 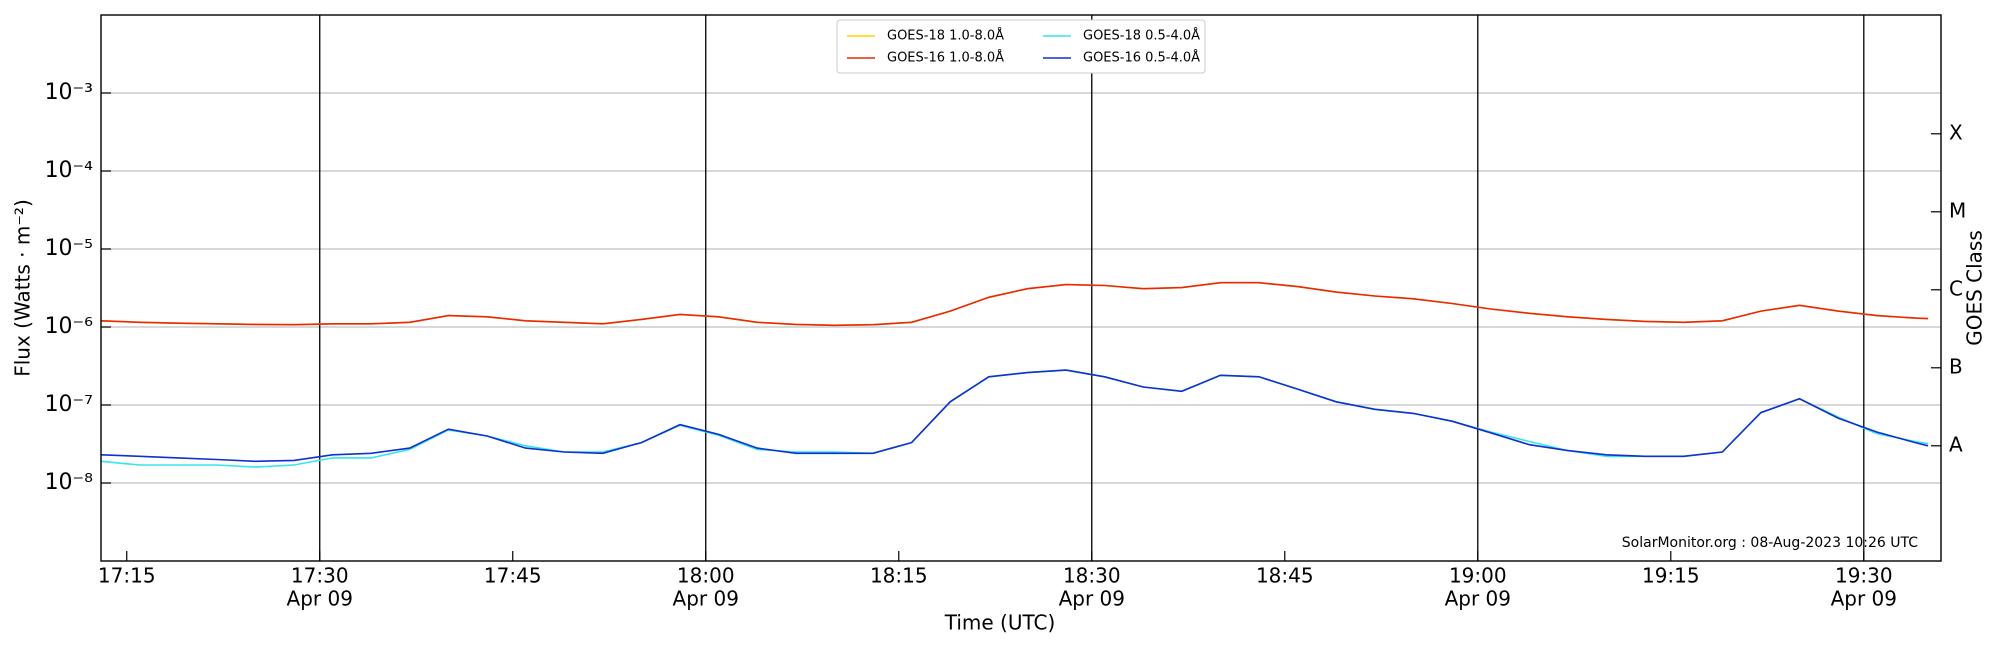 I want to click on y-axis-label: Flux (Watts · m⁻²), so click(x=23, y=288).